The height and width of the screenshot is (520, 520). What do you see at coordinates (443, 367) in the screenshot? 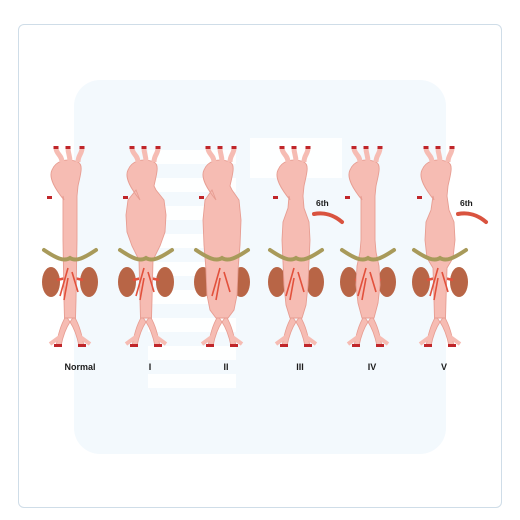
I see `panel-label-type-5: V` at bounding box center [443, 367].